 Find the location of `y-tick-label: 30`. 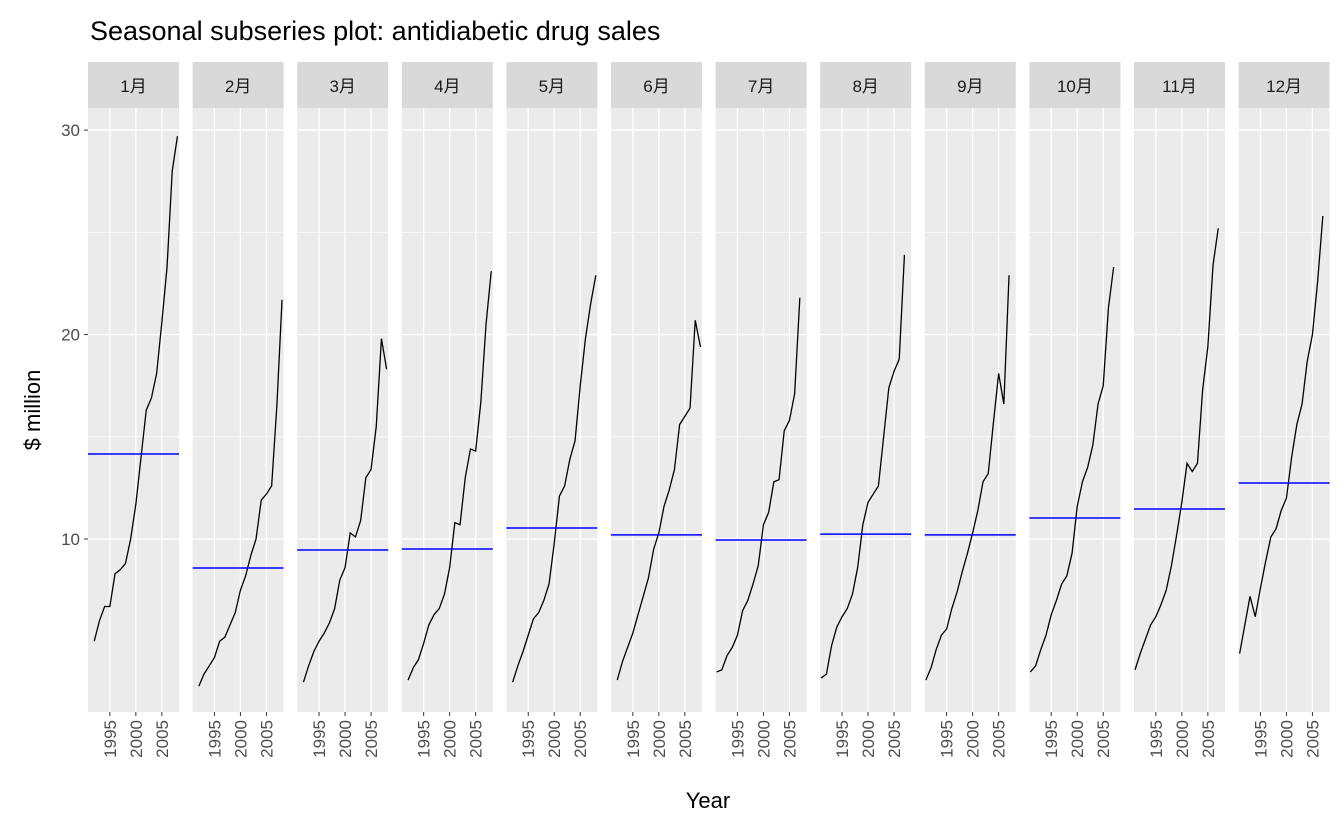

y-tick-label: 30 is located at coordinates (70, 130).